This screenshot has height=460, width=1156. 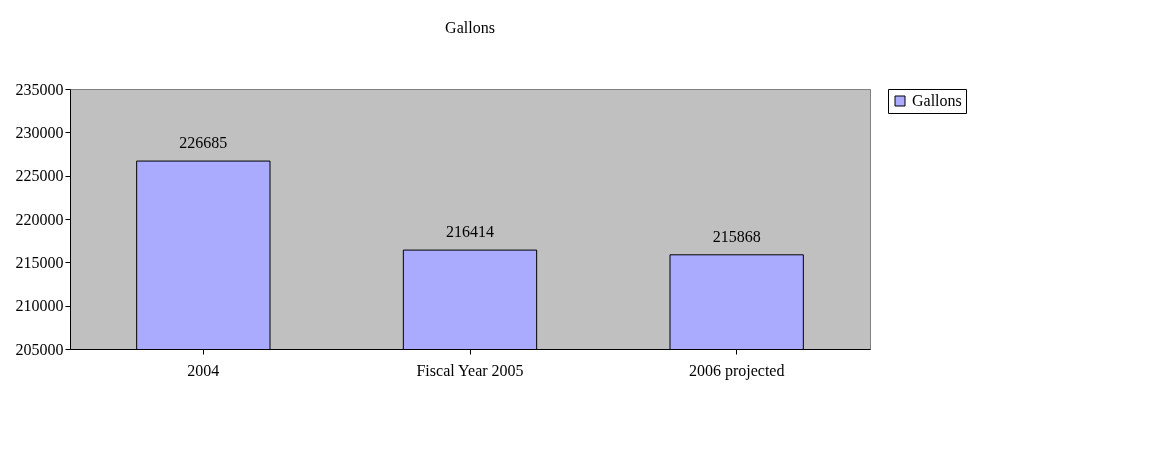 What do you see at coordinates (39, 176) in the screenshot?
I see `y-tick-label: 225000` at bounding box center [39, 176].